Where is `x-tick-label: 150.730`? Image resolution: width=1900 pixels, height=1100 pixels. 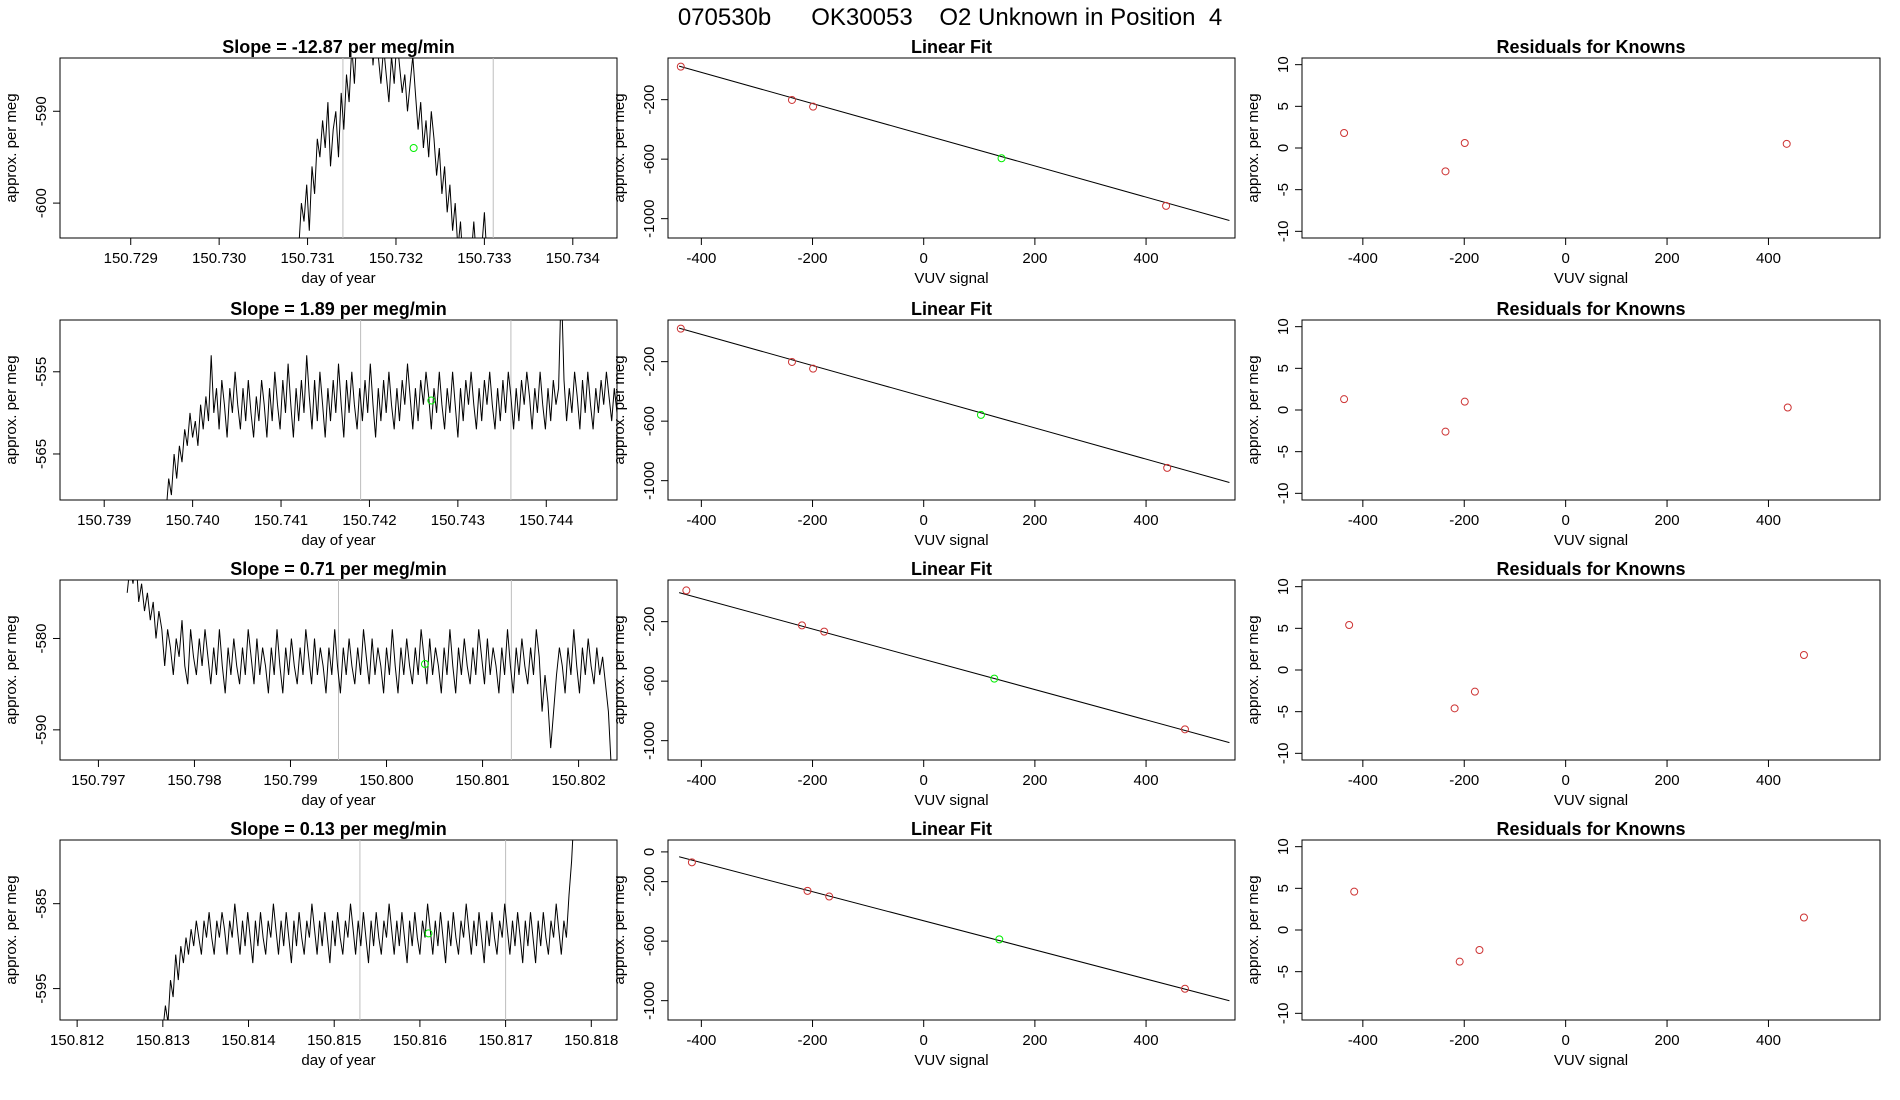
x-tick-label: 150.730 is located at coordinates (219, 258).